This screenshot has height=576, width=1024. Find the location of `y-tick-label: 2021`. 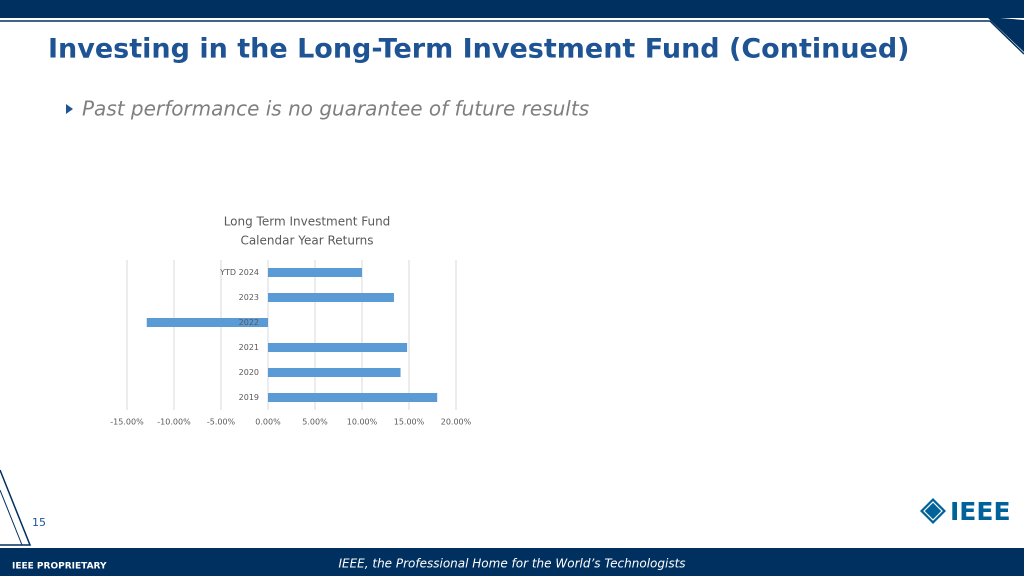

y-tick-label: 2021 is located at coordinates (249, 347).